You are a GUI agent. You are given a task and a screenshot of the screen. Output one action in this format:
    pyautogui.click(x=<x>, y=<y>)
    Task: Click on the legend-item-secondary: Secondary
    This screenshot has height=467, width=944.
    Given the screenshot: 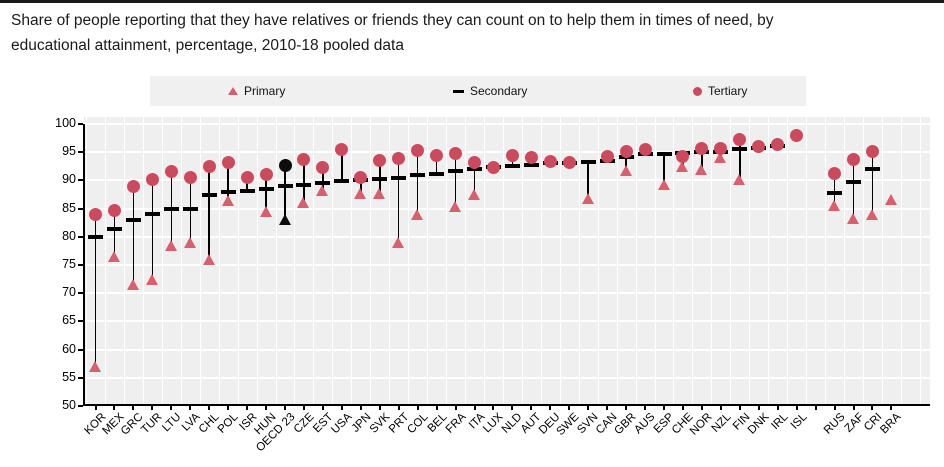 What is the action you would take?
    pyautogui.click(x=490, y=91)
    